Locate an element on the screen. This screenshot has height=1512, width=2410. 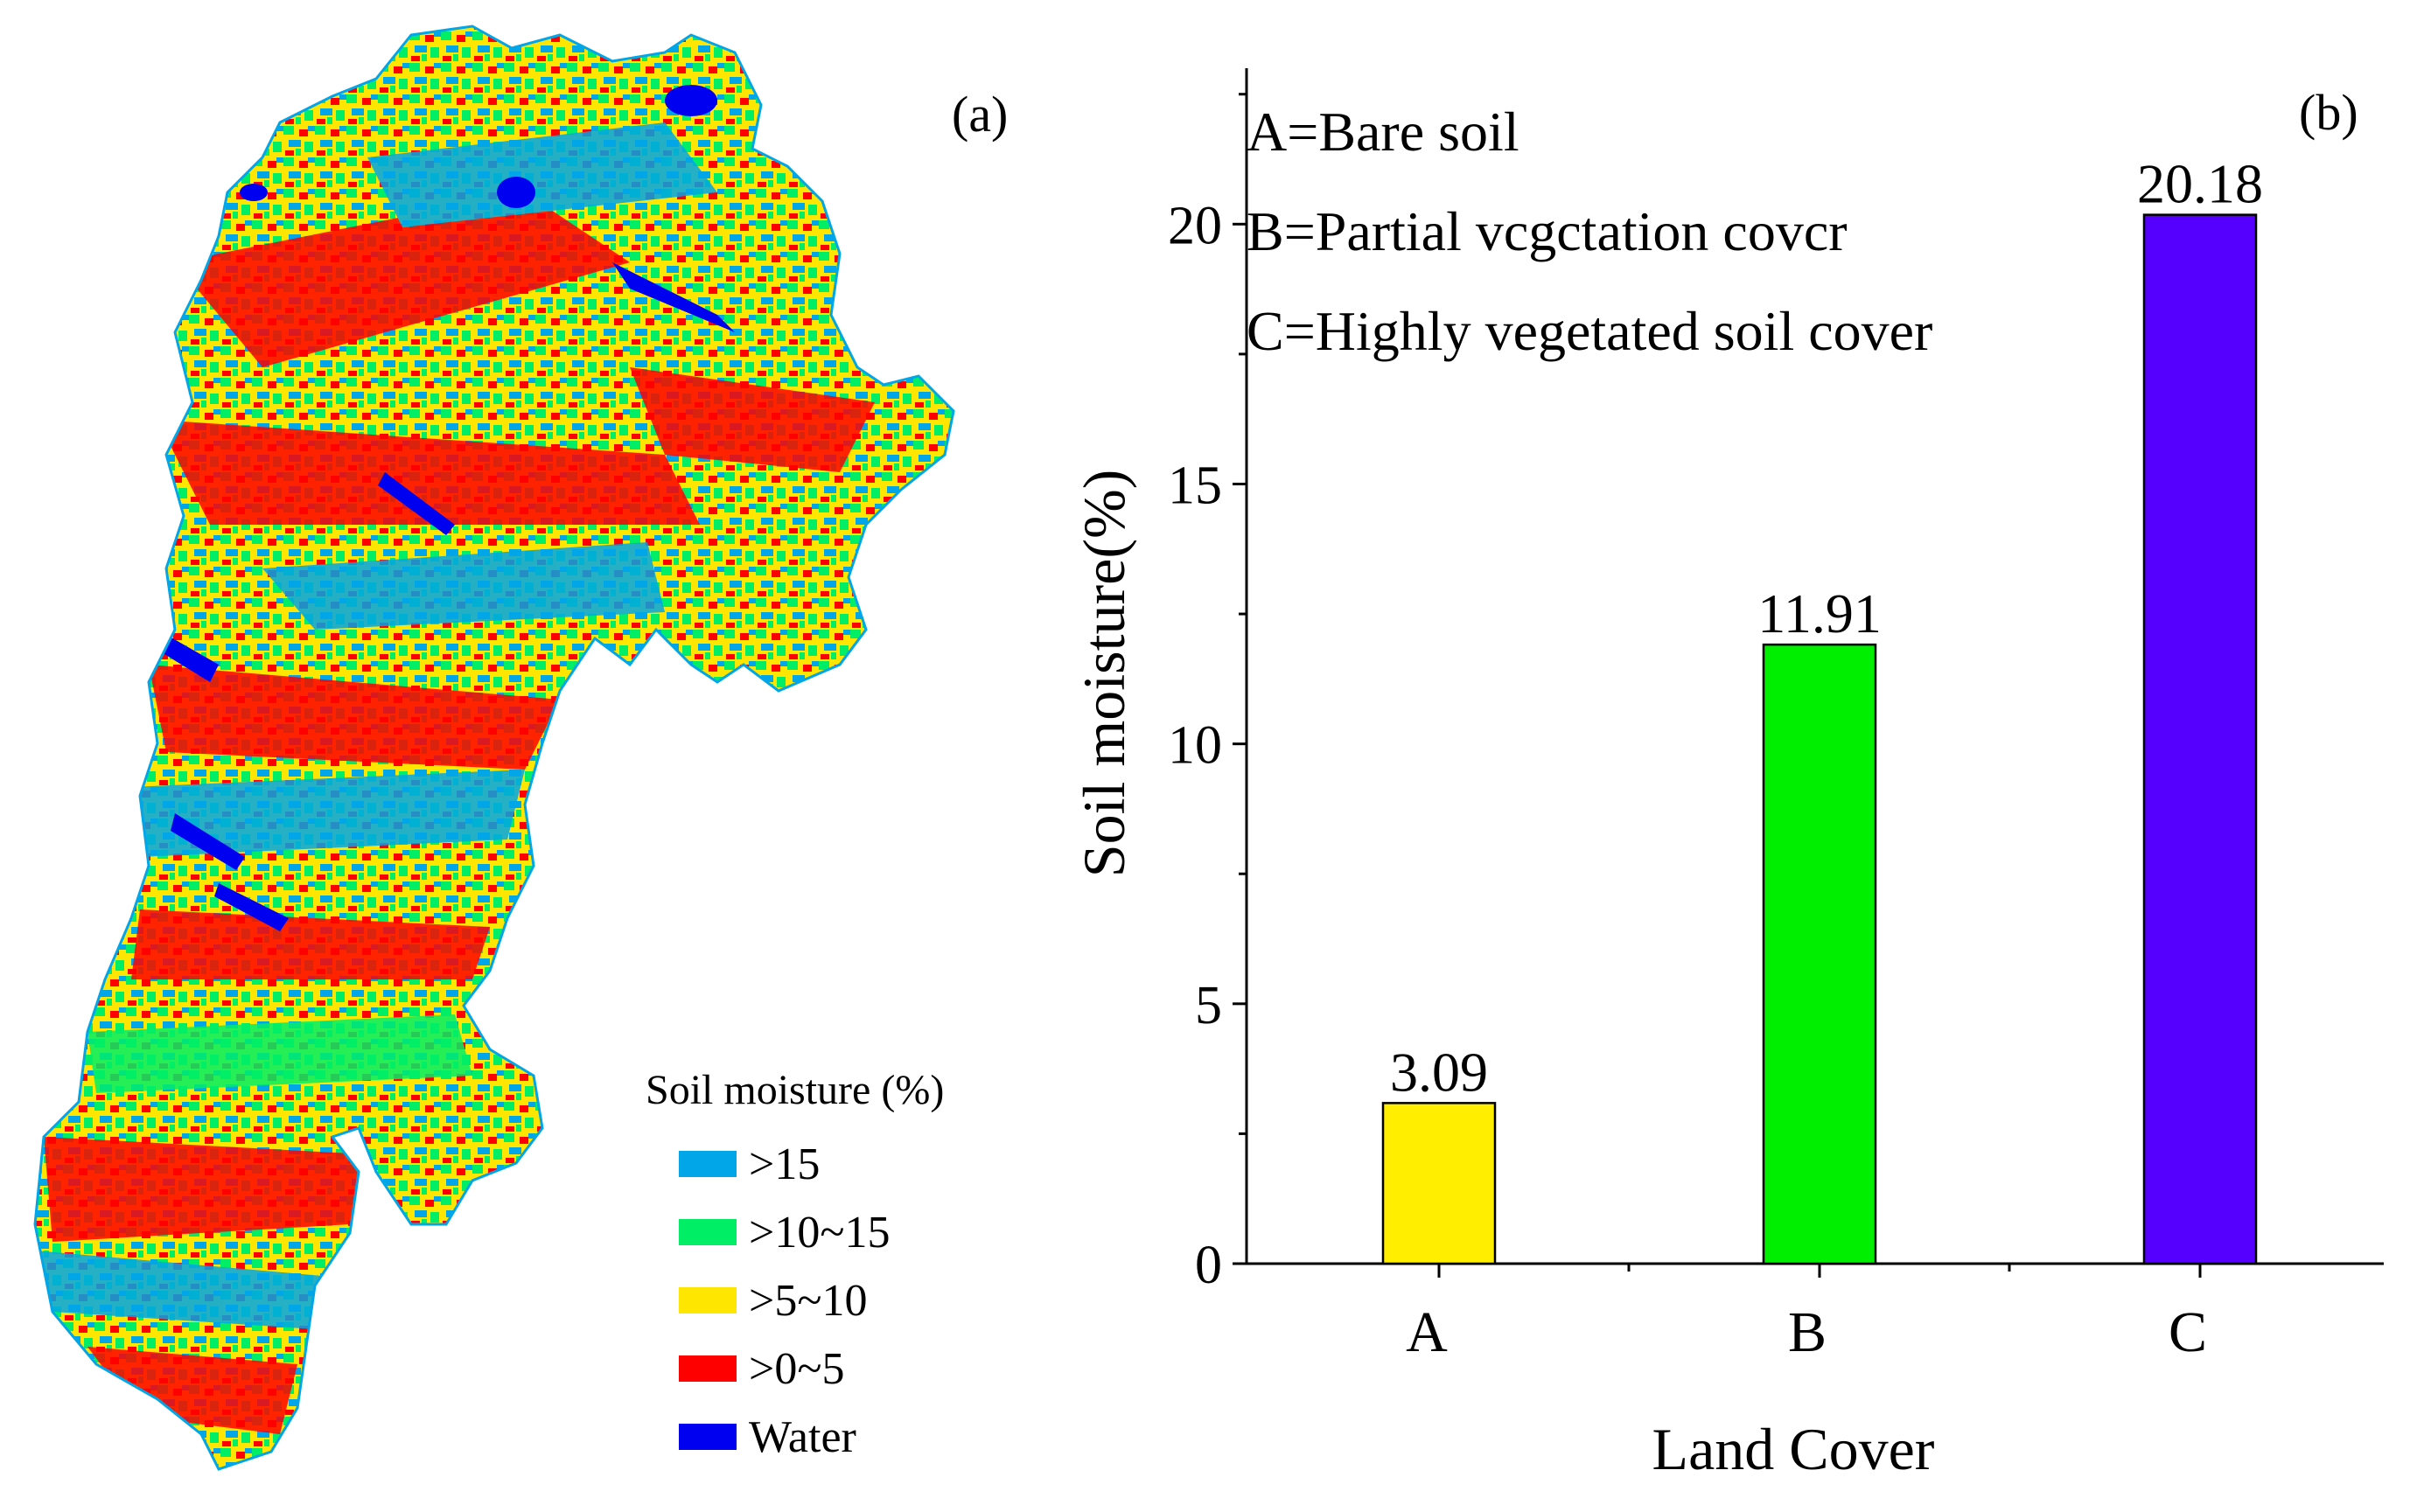
panel-b-label: (b) is located at coordinates (2328, 113).